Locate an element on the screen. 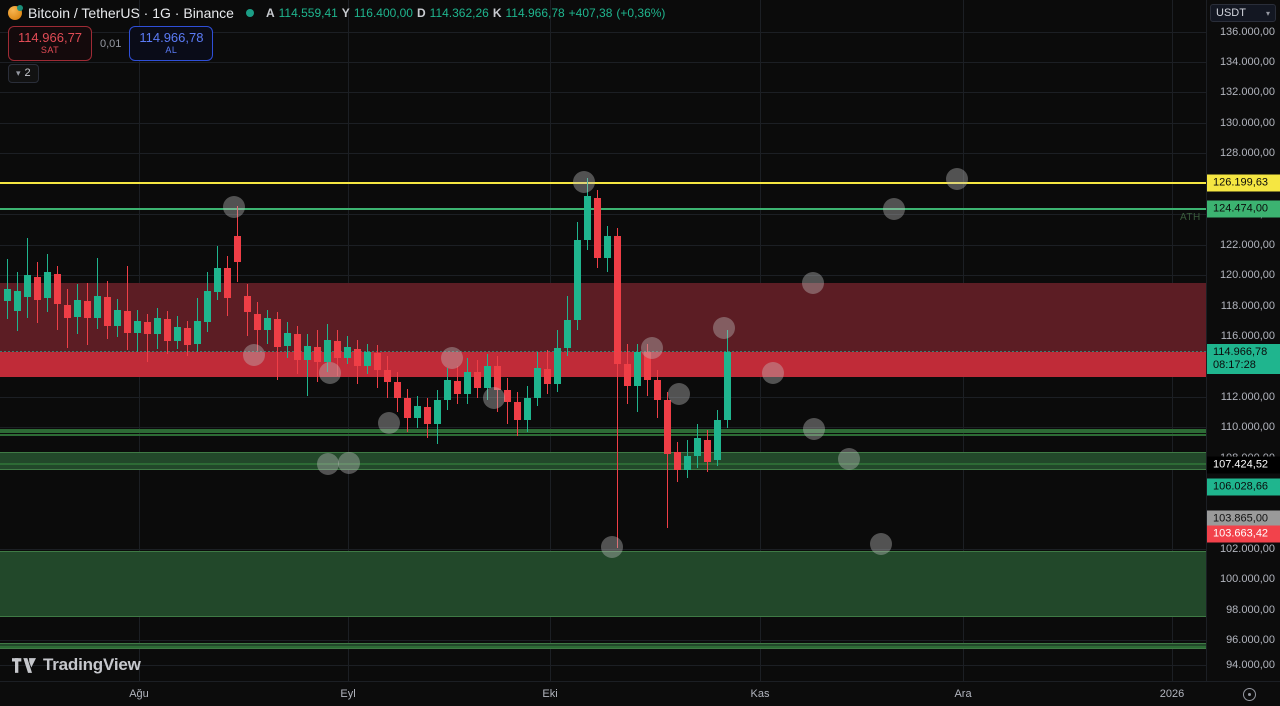 The image size is (1280, 706). level-gray-badge: 103.865,00 is located at coordinates (1243, 519).